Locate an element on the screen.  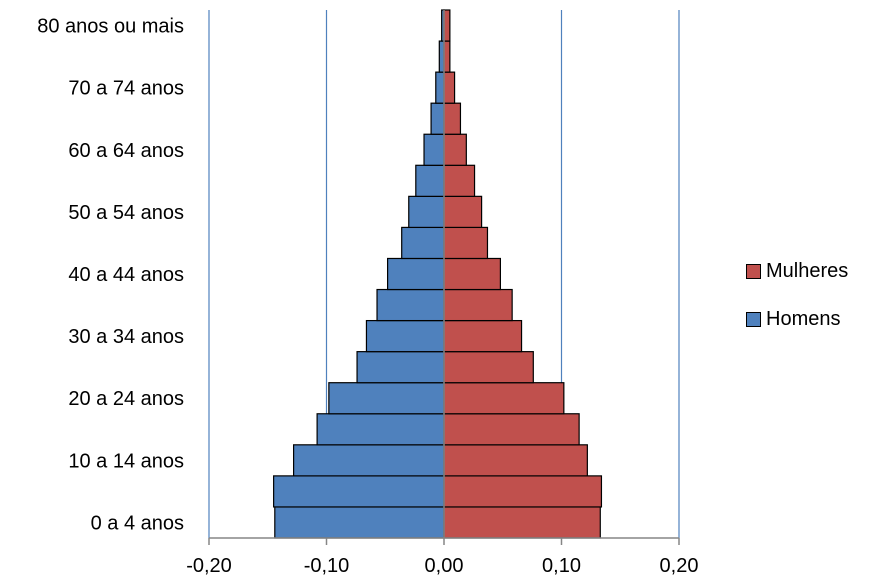
x-tick-labels: -0,20 -0,10 0,00 0,10 0,20 is located at coordinates (442, 566).